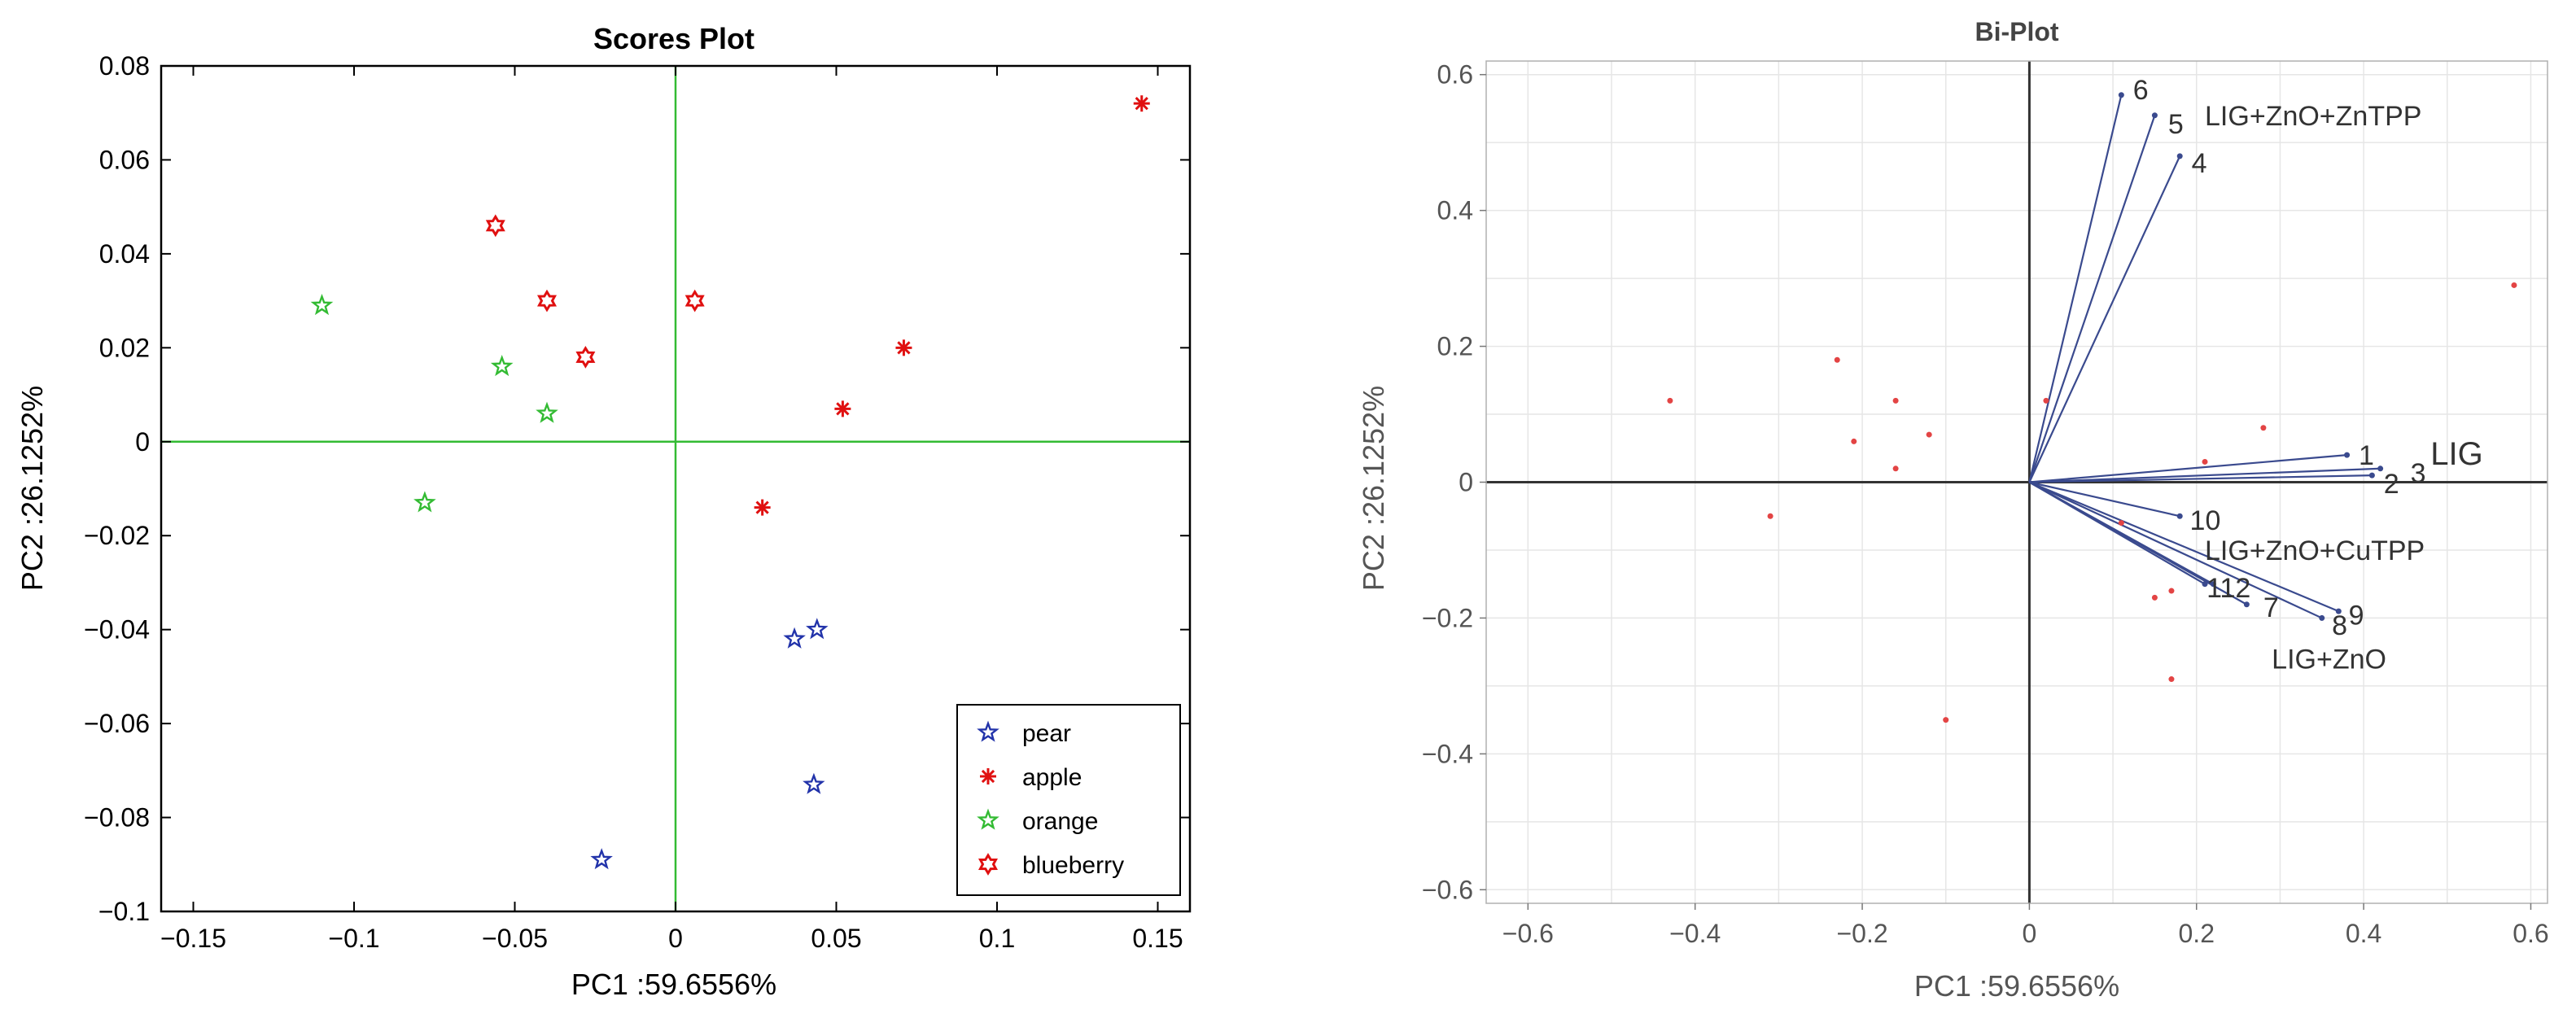 The height and width of the screenshot is (1027, 2576). Describe the element at coordinates (988, 731) in the screenshot. I see `legend-marker-pear` at that location.